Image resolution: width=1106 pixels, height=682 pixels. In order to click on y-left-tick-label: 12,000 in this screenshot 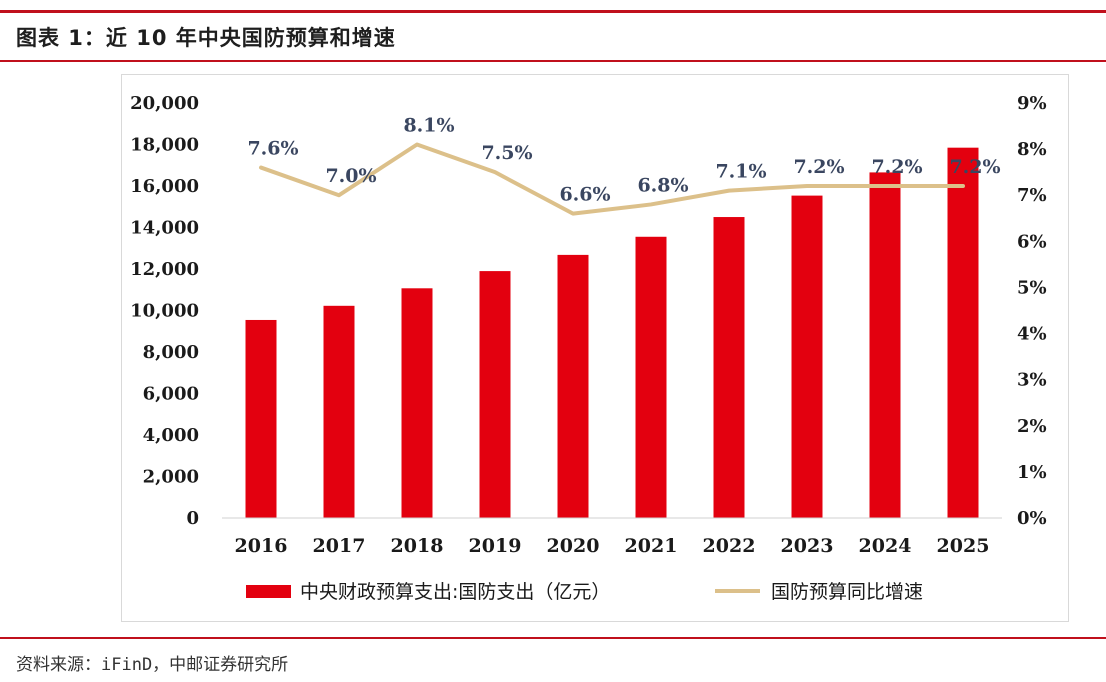, I will do `click(164, 269)`.